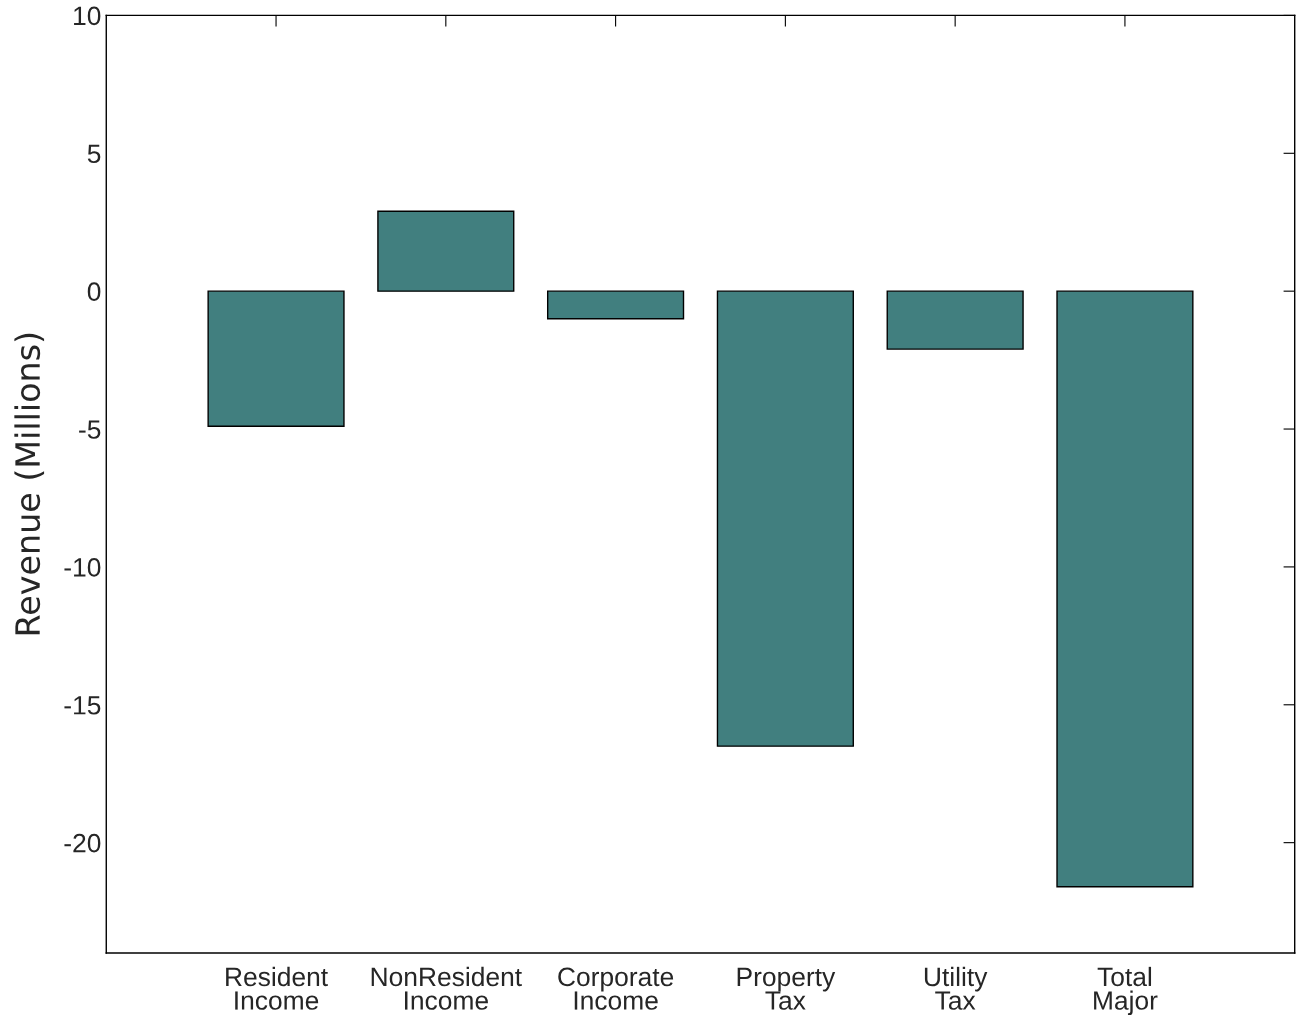 This screenshot has width=1296, height=1028. I want to click on x-tick-label: Total Major, so click(1126, 991).